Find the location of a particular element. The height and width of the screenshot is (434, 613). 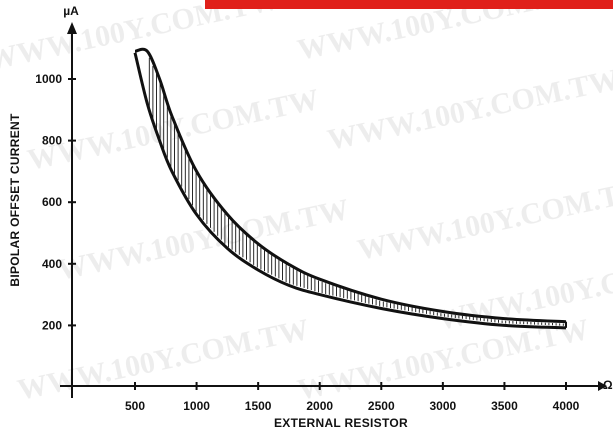

x-tick-label: 4000 is located at coordinates (566, 406).